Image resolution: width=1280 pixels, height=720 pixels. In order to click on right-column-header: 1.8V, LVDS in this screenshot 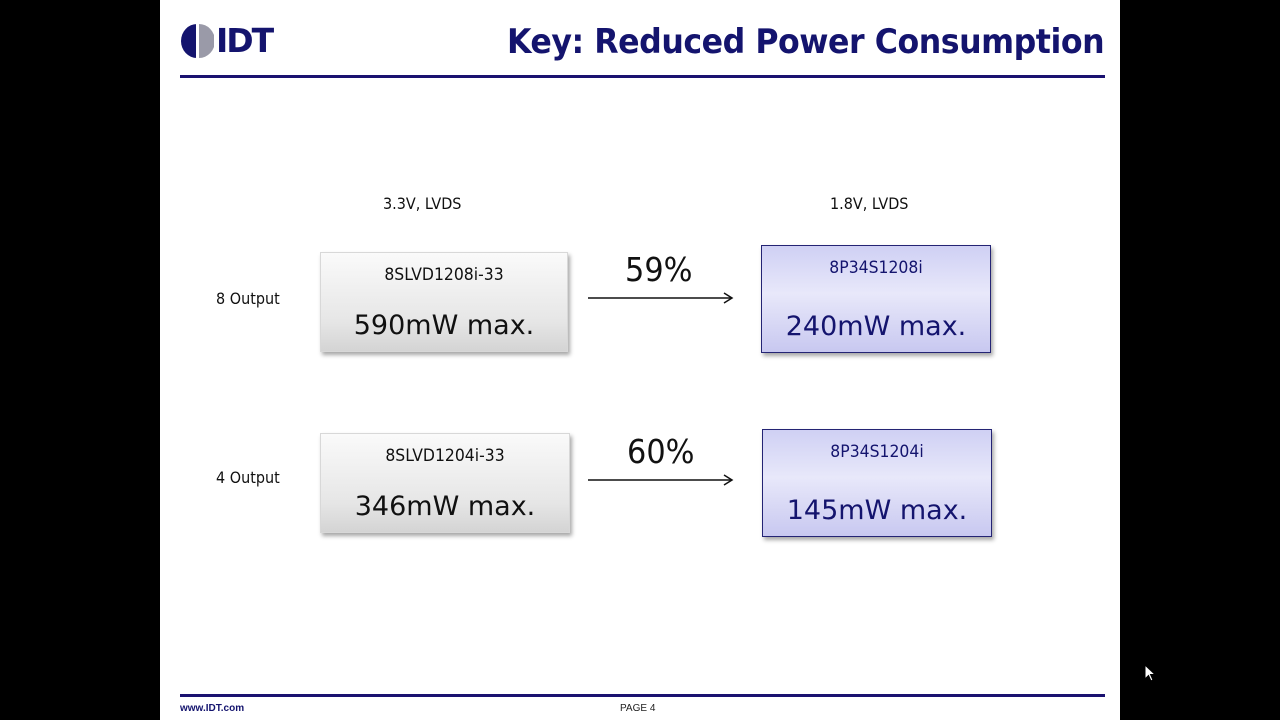, I will do `click(869, 203)`.